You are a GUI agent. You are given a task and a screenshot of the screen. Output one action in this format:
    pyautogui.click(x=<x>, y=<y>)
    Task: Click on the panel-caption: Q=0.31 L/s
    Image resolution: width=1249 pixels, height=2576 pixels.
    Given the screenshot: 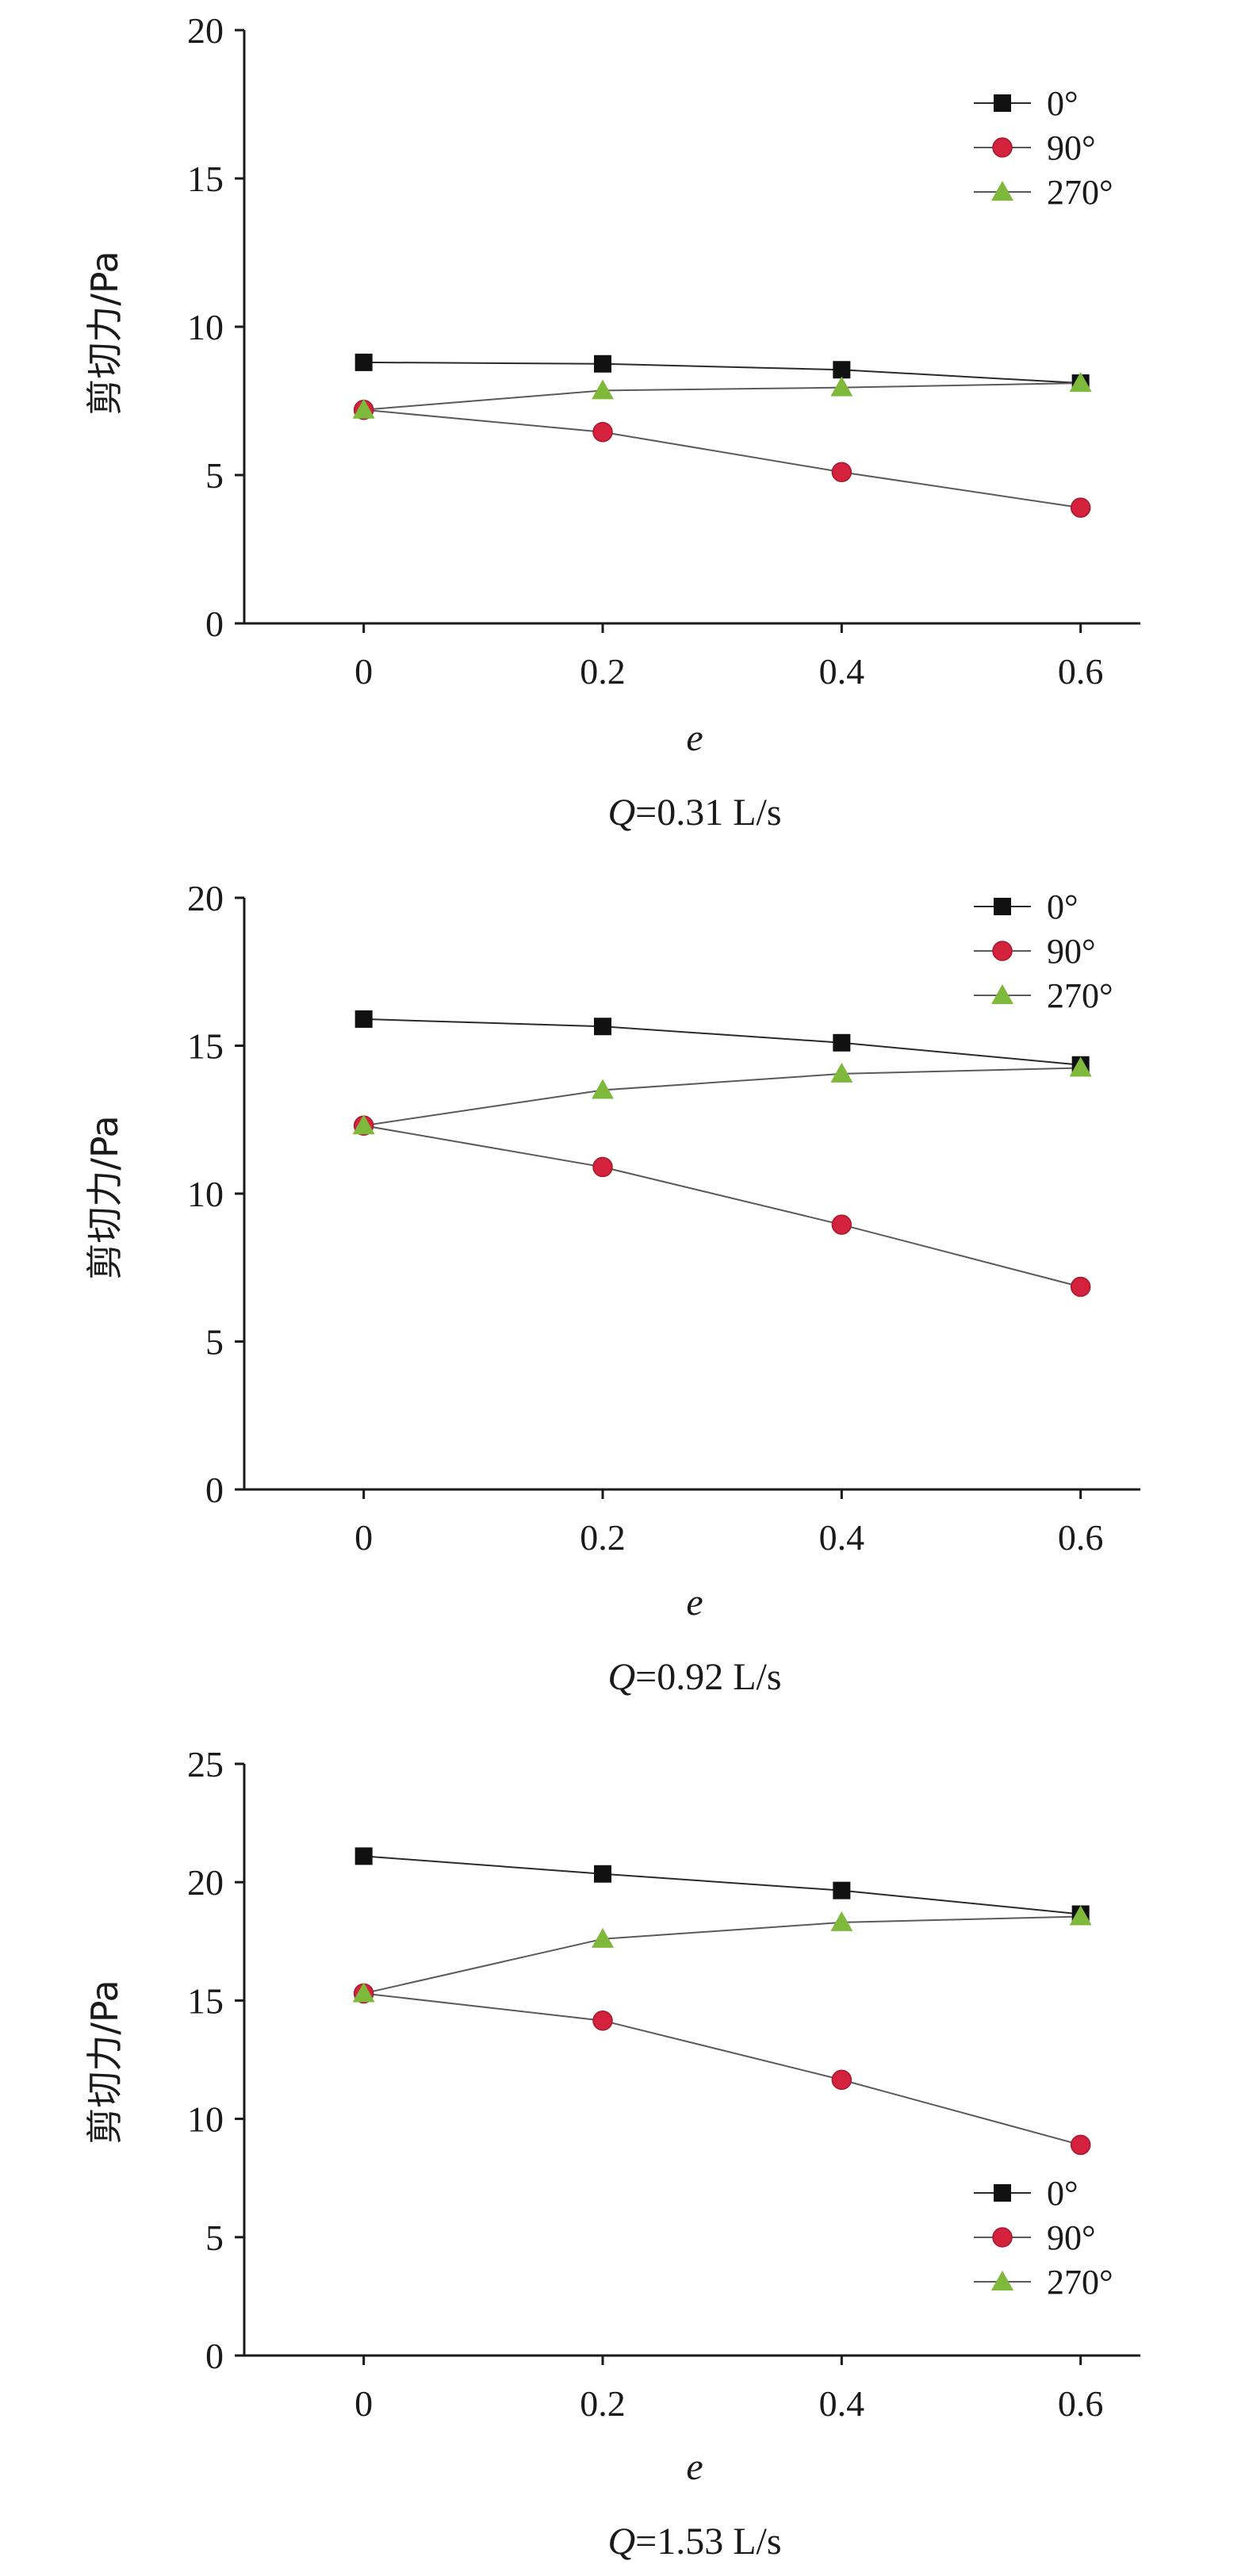 What is the action you would take?
    pyautogui.click(x=694, y=813)
    